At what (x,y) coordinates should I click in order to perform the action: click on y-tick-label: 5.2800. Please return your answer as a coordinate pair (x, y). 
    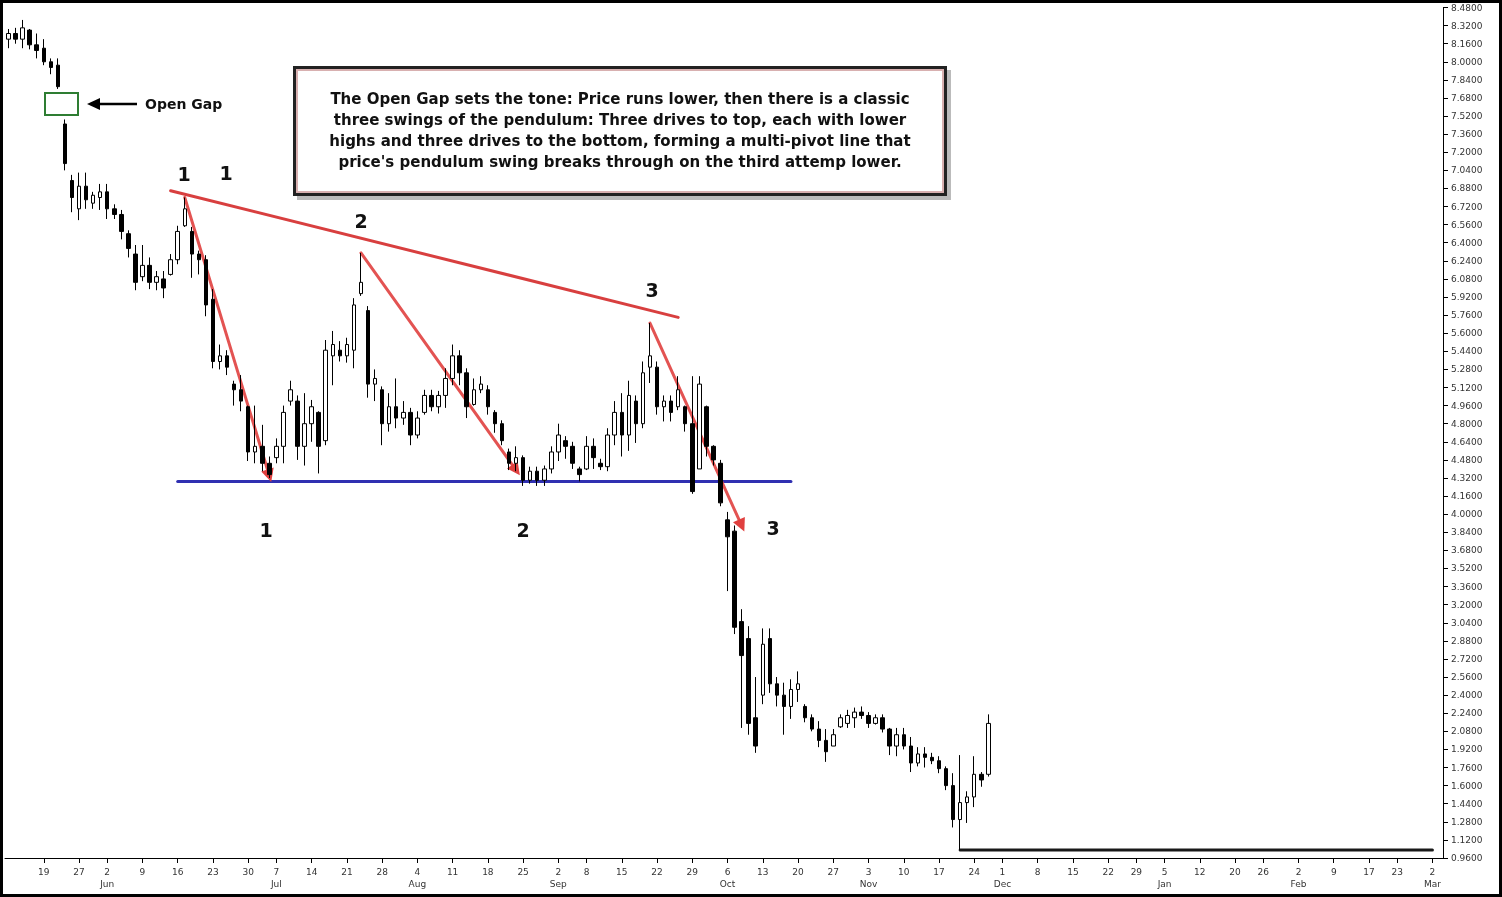
    Looking at the image, I should click on (1467, 369).